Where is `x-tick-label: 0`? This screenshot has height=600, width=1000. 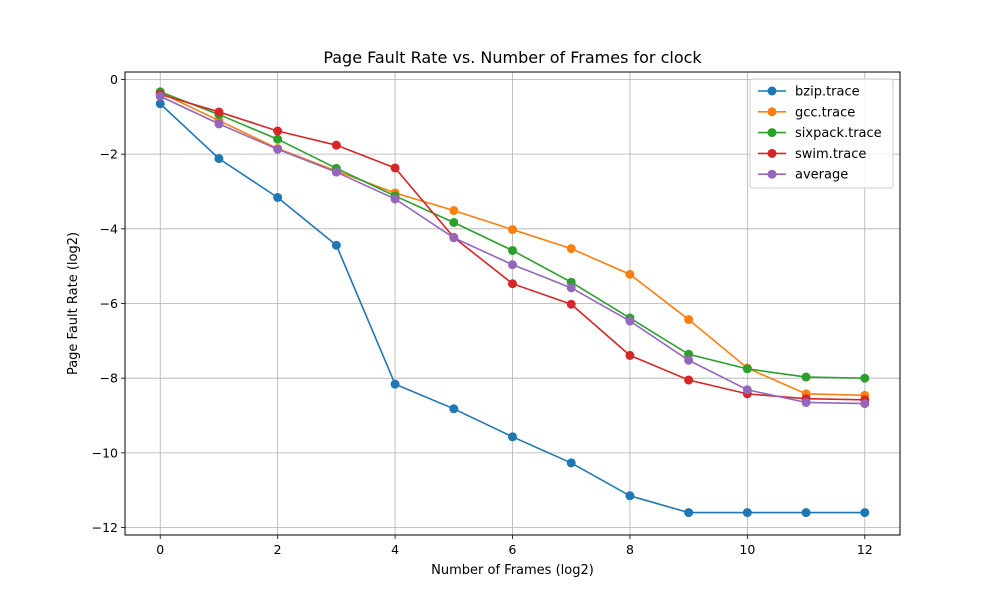 x-tick-label: 0 is located at coordinates (160, 549).